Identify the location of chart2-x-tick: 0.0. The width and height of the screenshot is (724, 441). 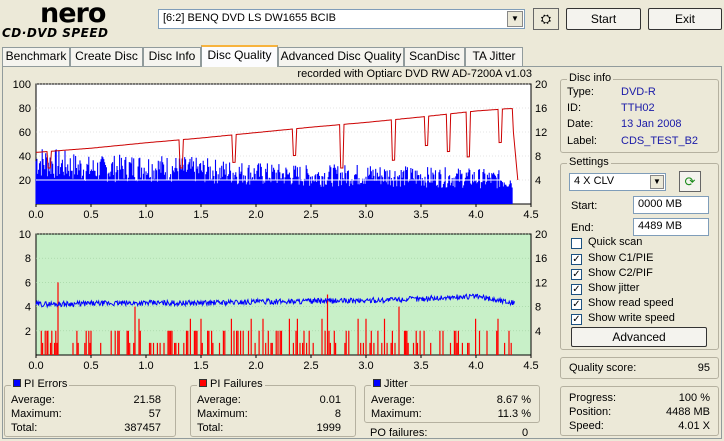
(35, 366).